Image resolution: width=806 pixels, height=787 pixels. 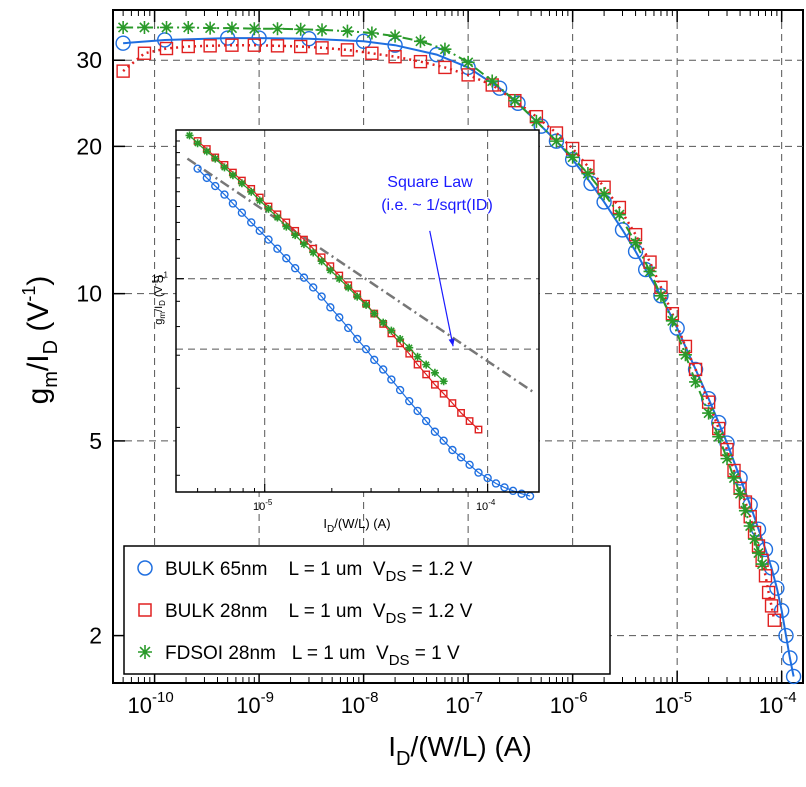 What do you see at coordinates (569, 703) in the screenshot?
I see `main-x-tick-label: 10⁻⁶` at bounding box center [569, 703].